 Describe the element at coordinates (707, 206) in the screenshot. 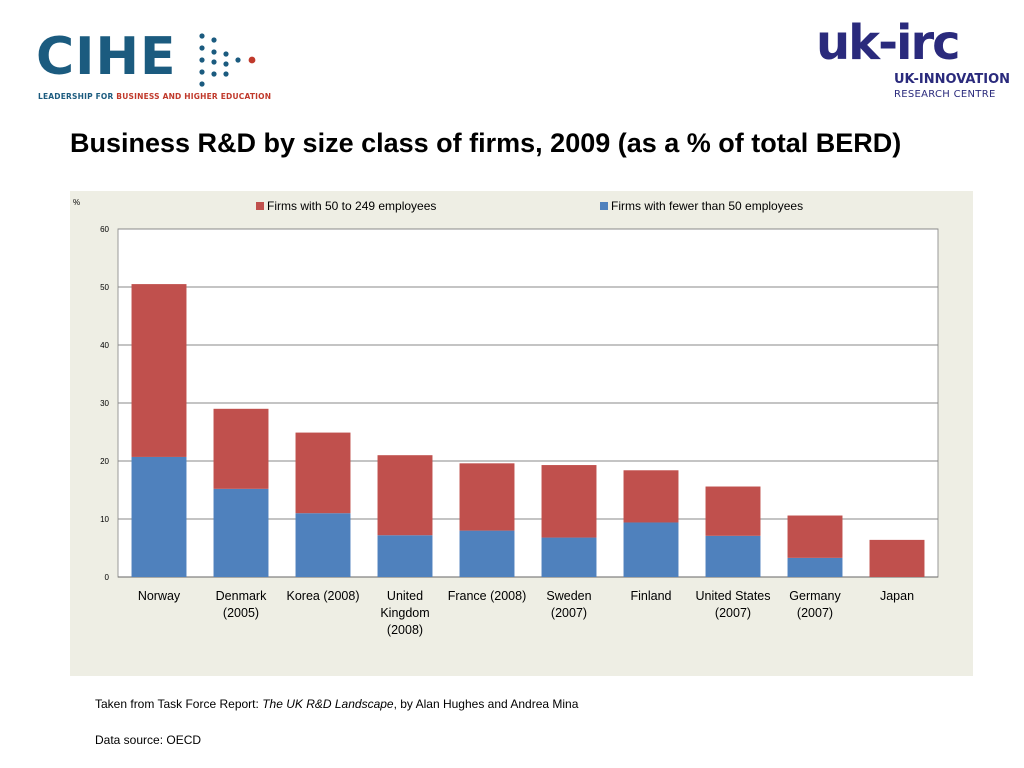

I see `legend-label: Firms with fewer than 50 employees` at that location.